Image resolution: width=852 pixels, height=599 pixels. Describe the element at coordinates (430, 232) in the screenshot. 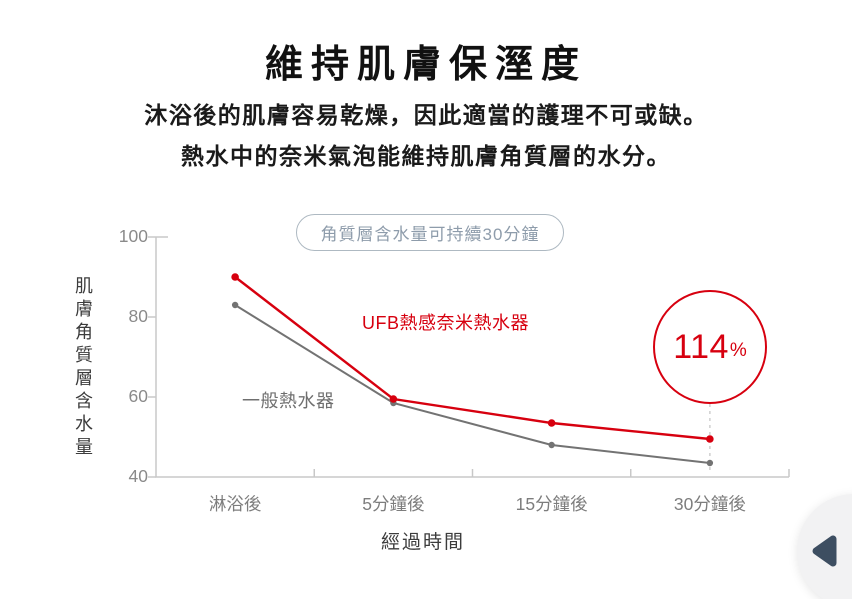

I see `chart-callout-badge: 角質層含水量可持續30分鐘` at that location.